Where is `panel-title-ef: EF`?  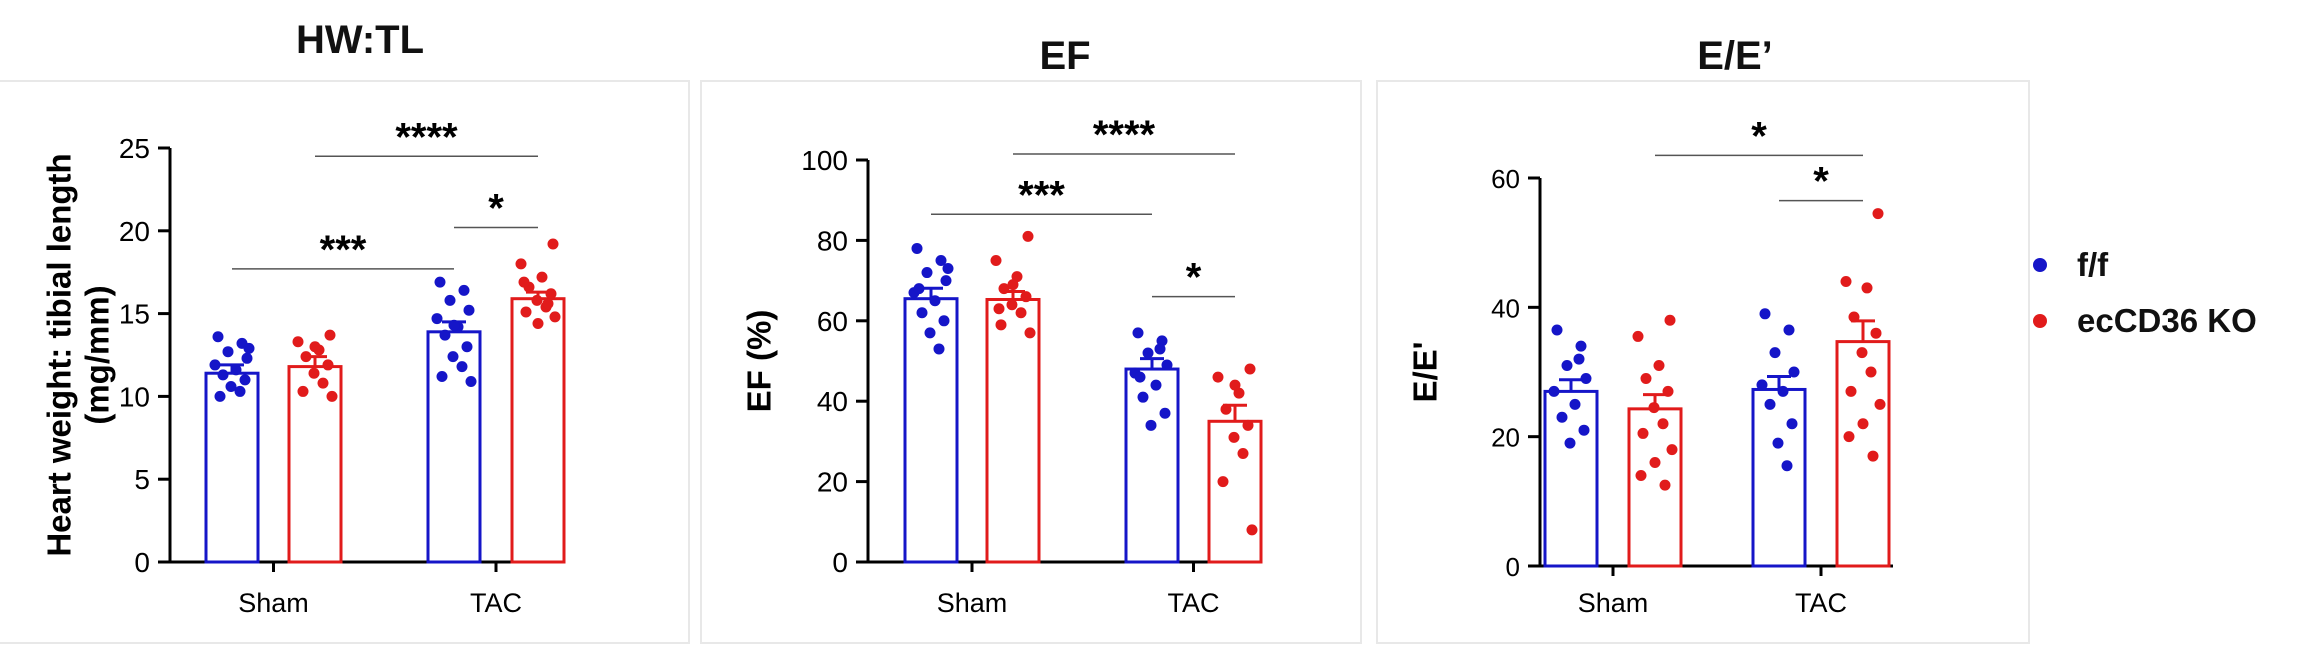 panel-title-ef: EF is located at coordinates (1065, 56).